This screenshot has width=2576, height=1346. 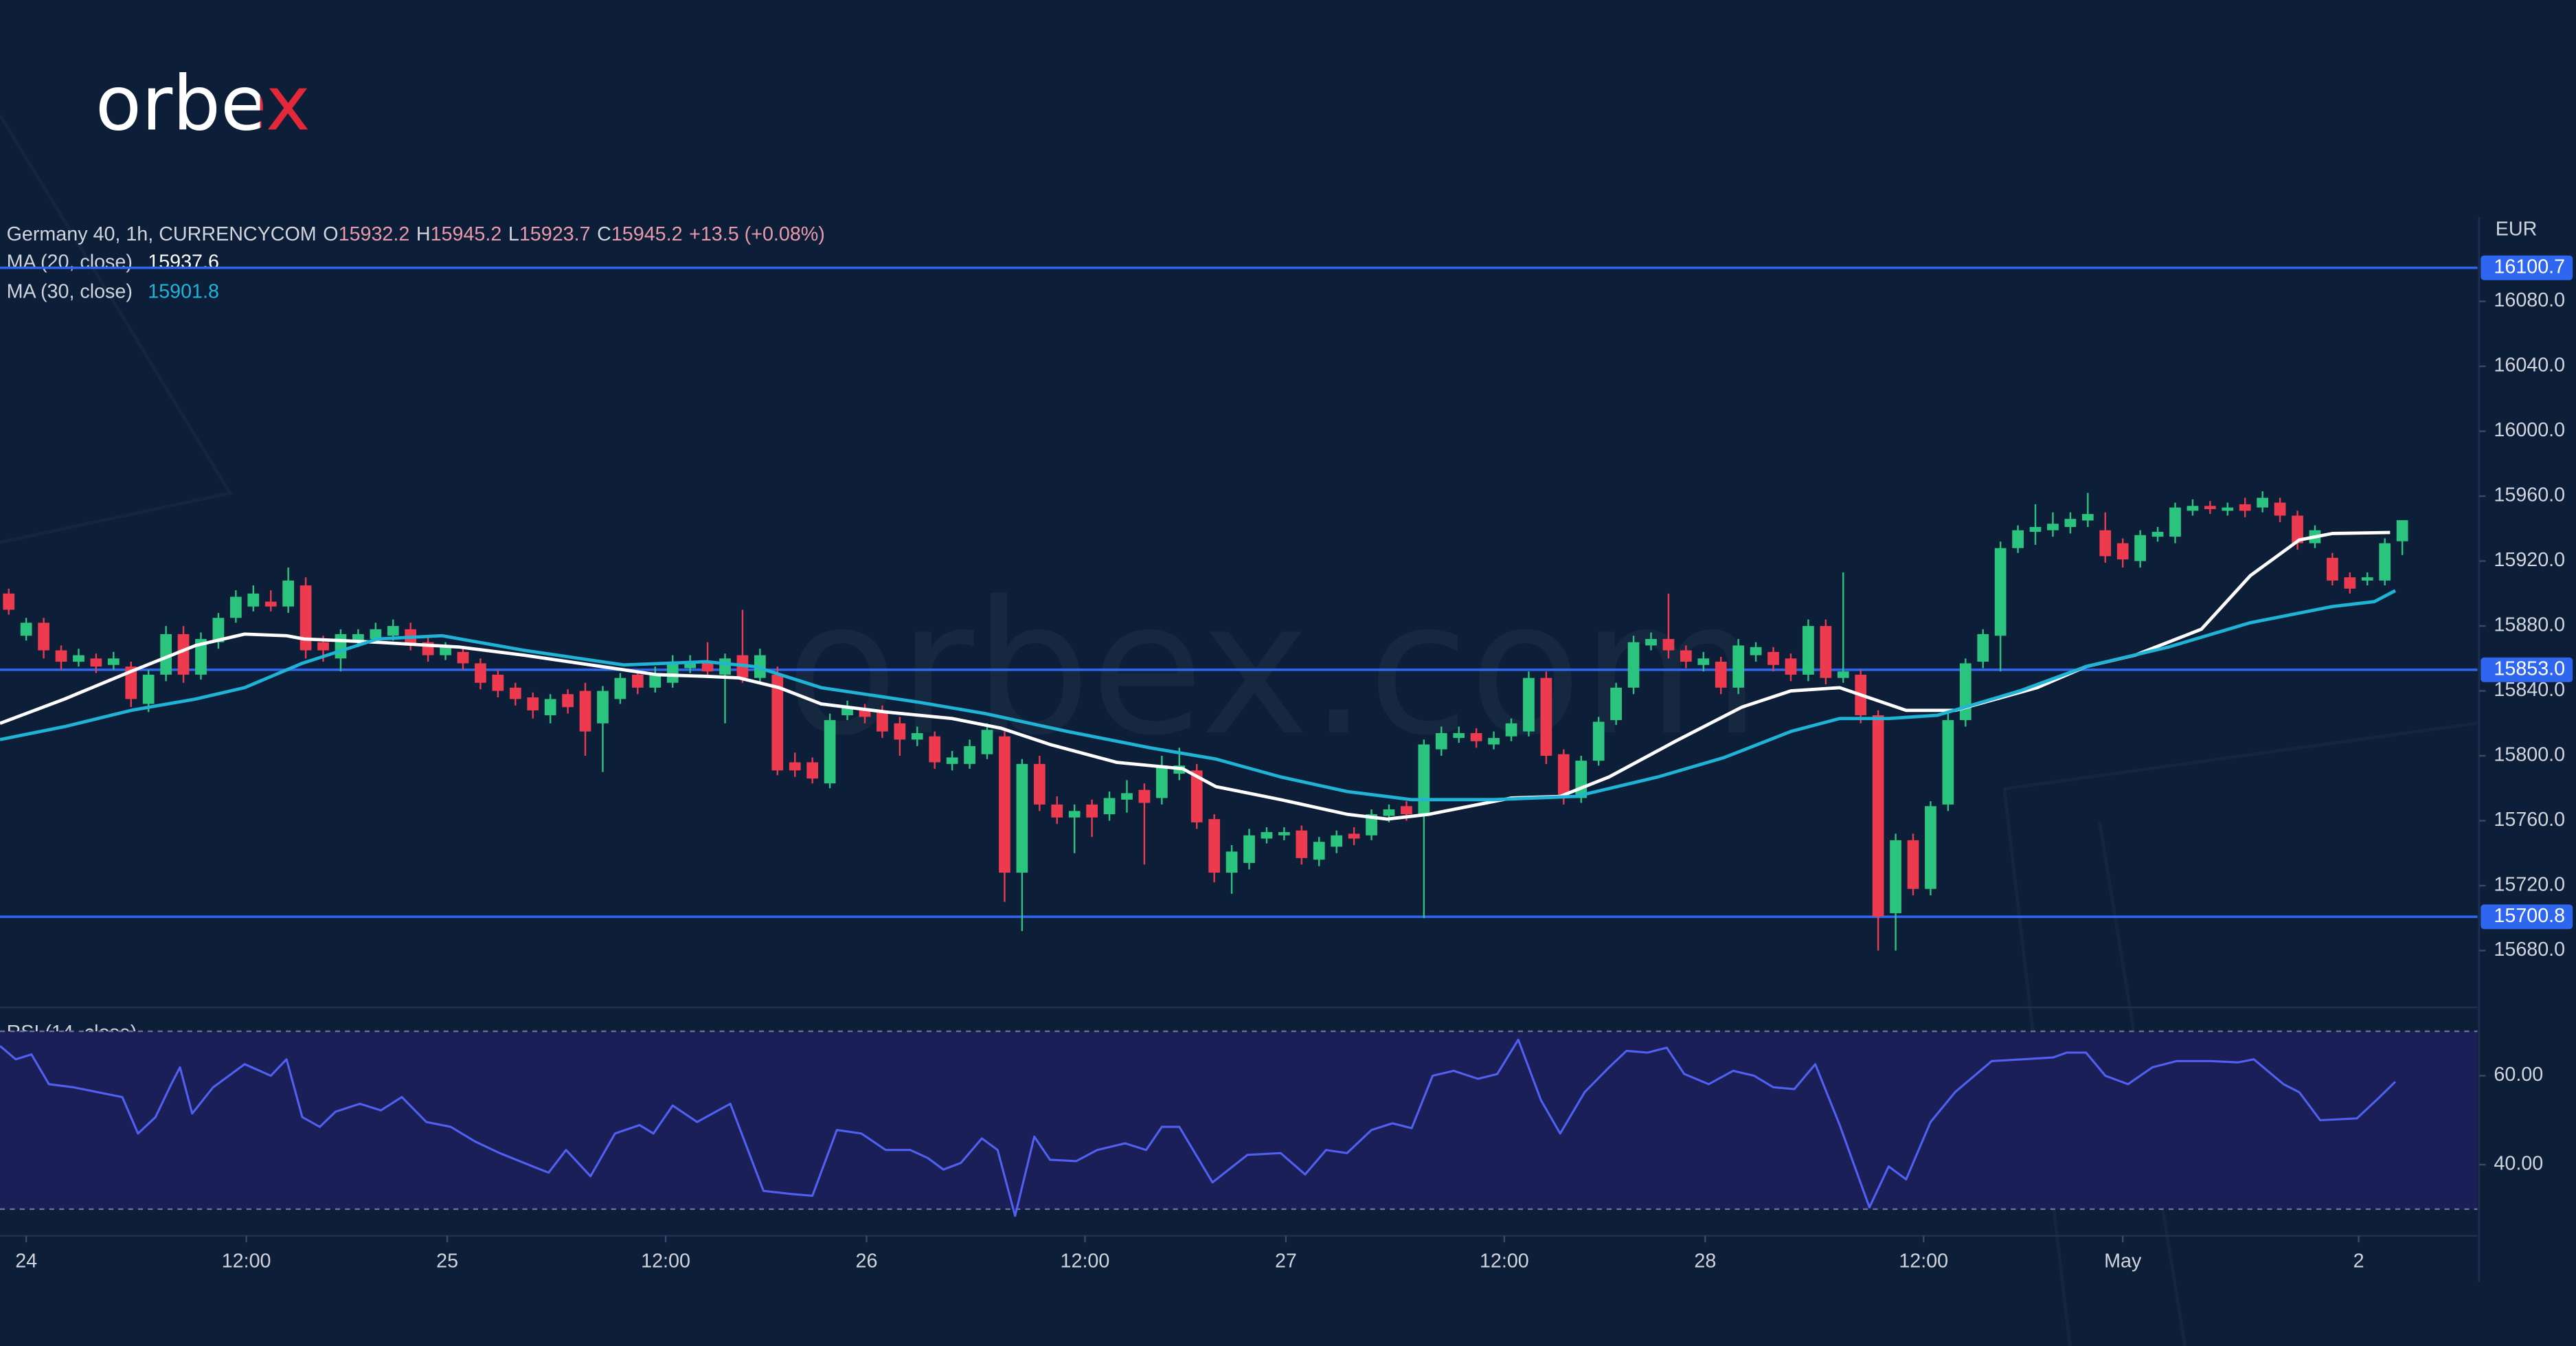 What do you see at coordinates (513, 234) in the screenshot?
I see `ohlc-label: L` at bounding box center [513, 234].